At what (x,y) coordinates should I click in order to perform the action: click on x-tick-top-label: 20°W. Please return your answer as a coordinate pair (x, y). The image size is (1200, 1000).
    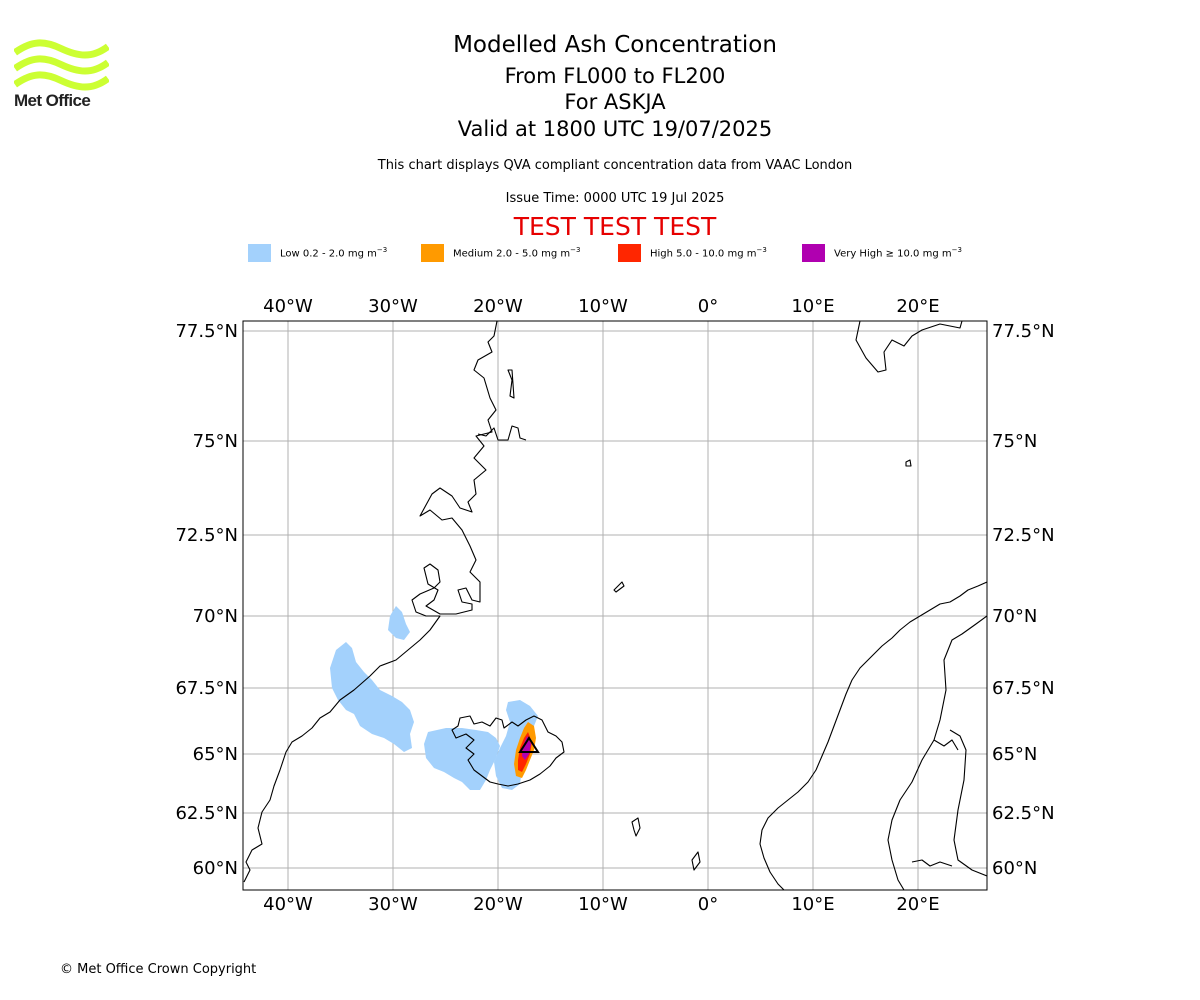
    Looking at the image, I should click on (498, 306).